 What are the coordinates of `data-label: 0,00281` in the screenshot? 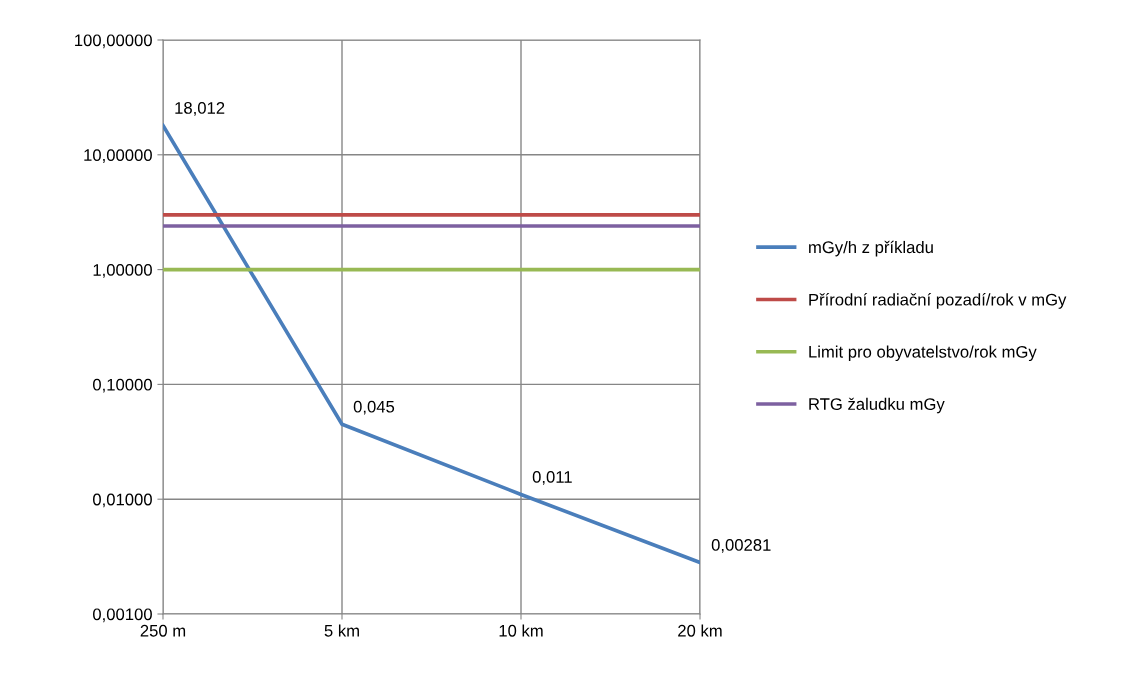 It's located at (741, 546).